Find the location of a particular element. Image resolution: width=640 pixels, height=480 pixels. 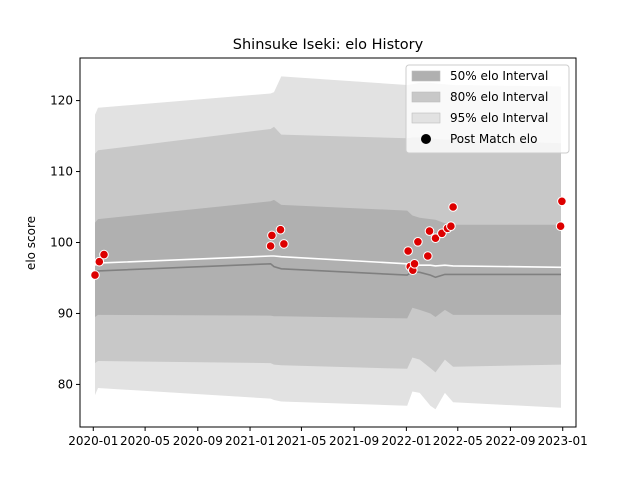

legend-label: Post Match elo is located at coordinates (493, 139).